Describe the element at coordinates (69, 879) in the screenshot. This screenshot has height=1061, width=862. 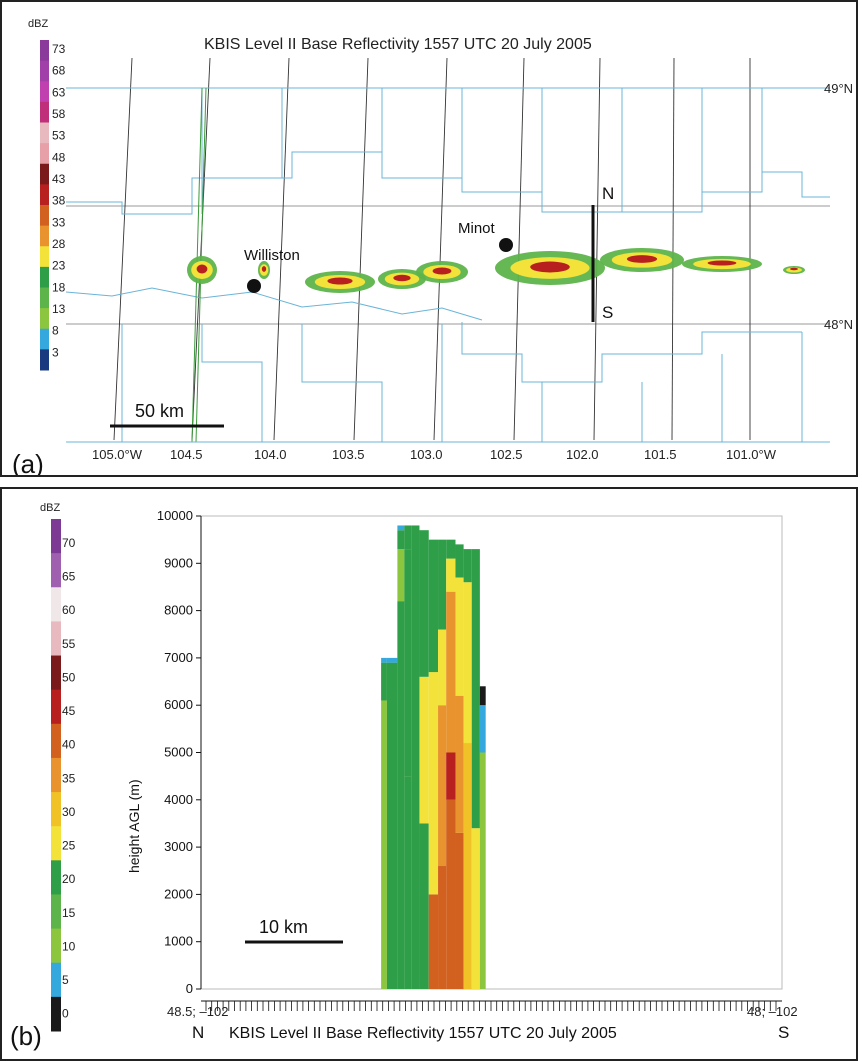
I see `legend-b-tick: 20` at that location.